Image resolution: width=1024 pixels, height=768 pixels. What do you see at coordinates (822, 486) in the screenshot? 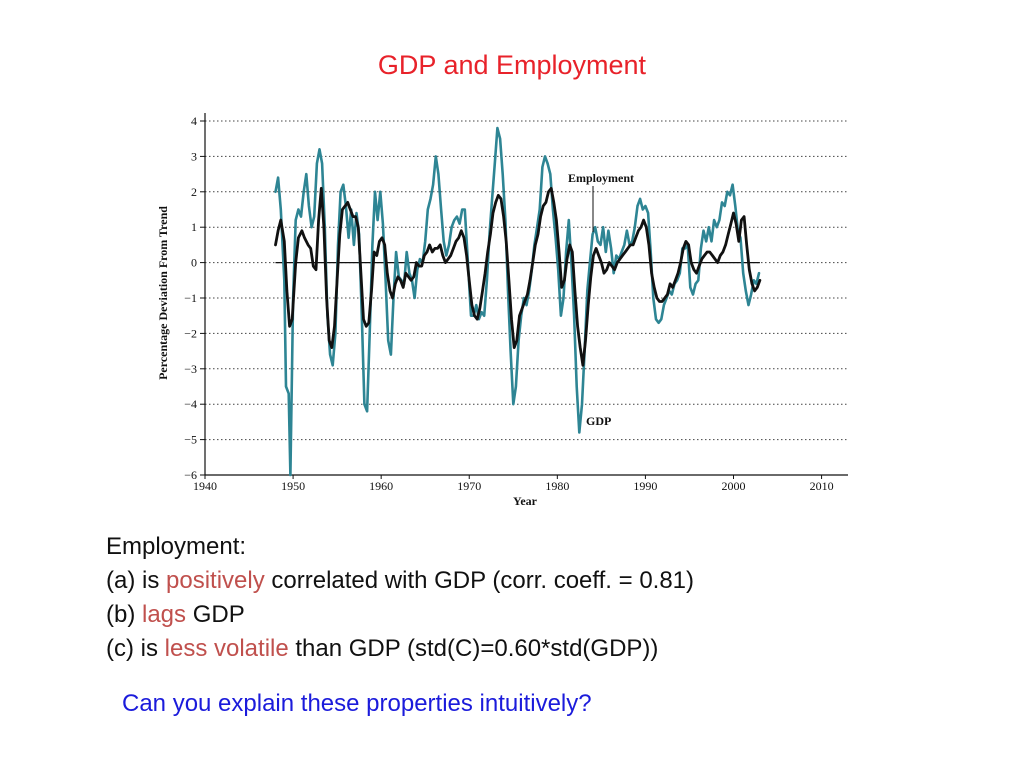
I see `x-tick-label: 2010` at bounding box center [822, 486].